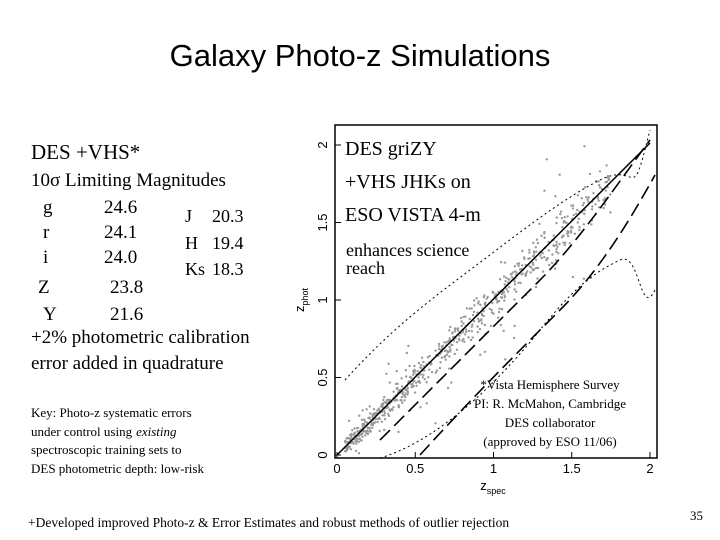 This screenshot has height=540, width=720. What do you see at coordinates (111, 412) in the screenshot?
I see `key-text: Key: Photo-z systematic errors` at bounding box center [111, 412].